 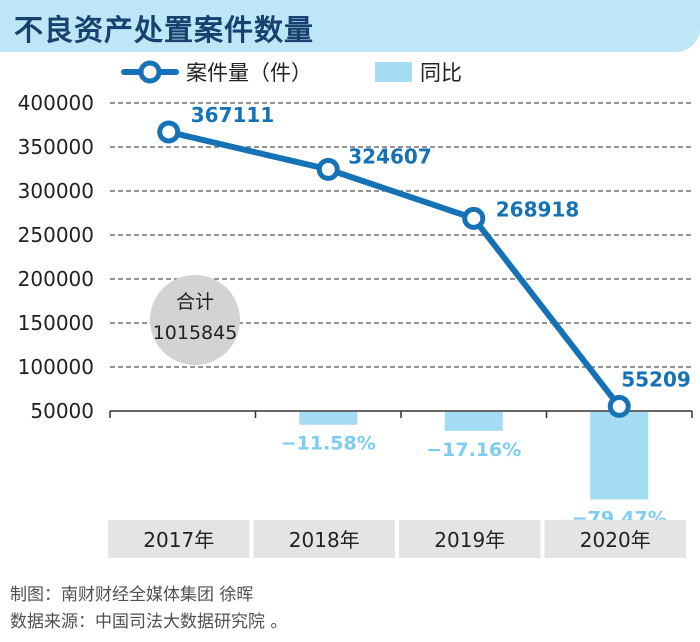 What do you see at coordinates (195, 302) in the screenshot?
I see `total-label: 合计` at bounding box center [195, 302].